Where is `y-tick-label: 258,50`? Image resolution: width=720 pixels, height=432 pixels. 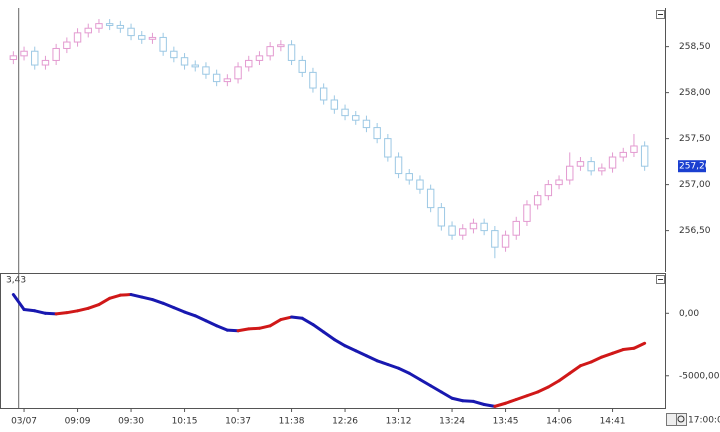 y-tick-label: 258,50 is located at coordinates (695, 47).